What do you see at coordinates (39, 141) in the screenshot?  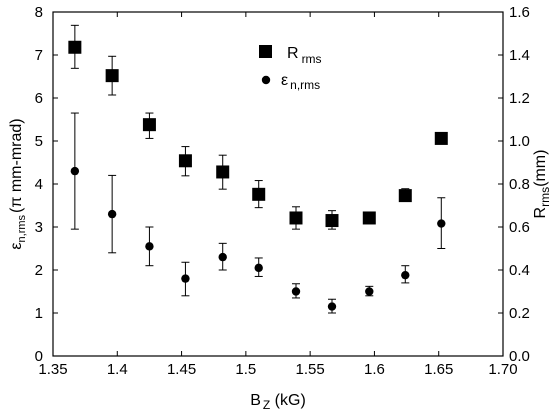 I see `y-left-tick-label: 5` at bounding box center [39, 141].